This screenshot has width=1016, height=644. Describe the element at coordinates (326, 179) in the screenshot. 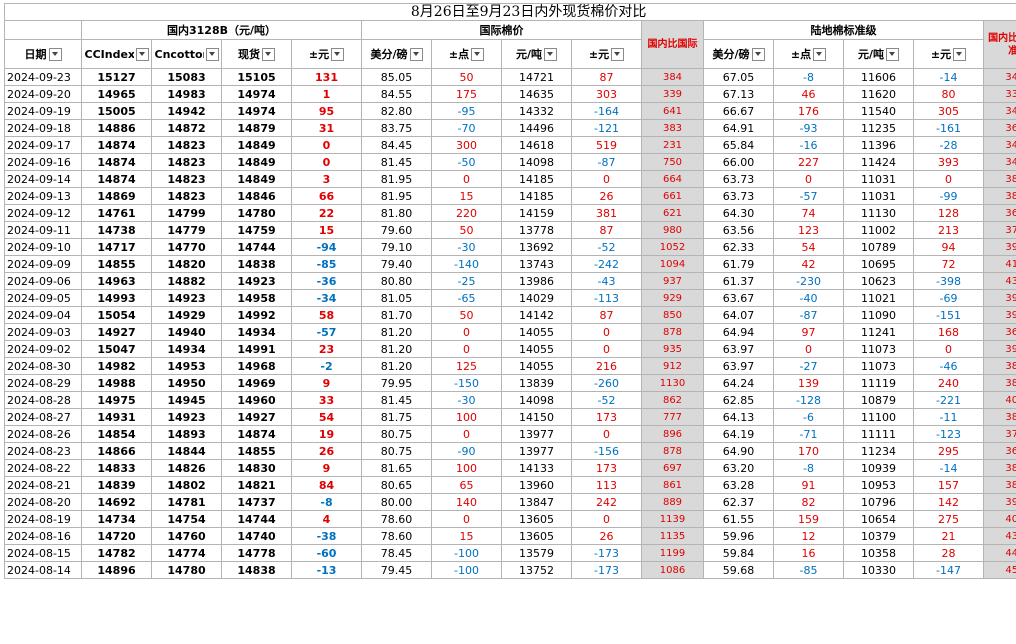

I see `cell-change: 3` at that location.